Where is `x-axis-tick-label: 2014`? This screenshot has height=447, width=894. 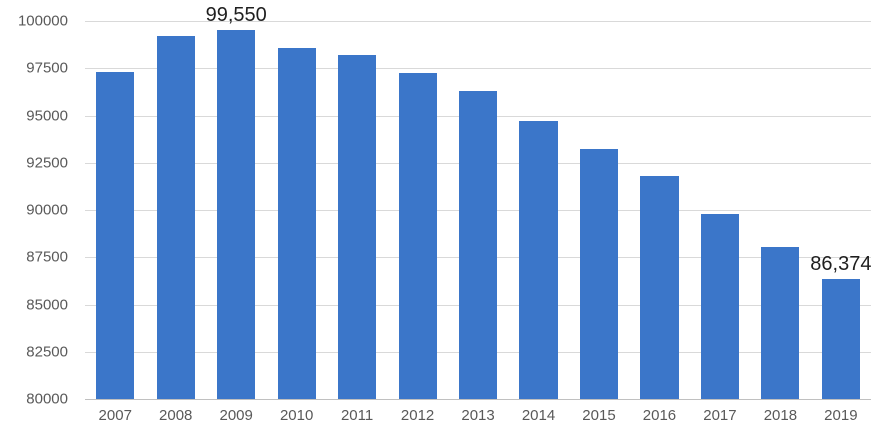
x-axis-tick-label: 2014 is located at coordinates (538, 415).